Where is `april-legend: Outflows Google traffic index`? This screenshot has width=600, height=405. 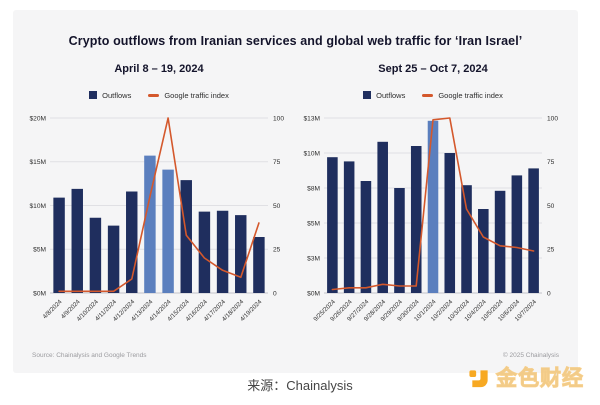
april-legend: Outflows Google traffic index is located at coordinates (159, 95).